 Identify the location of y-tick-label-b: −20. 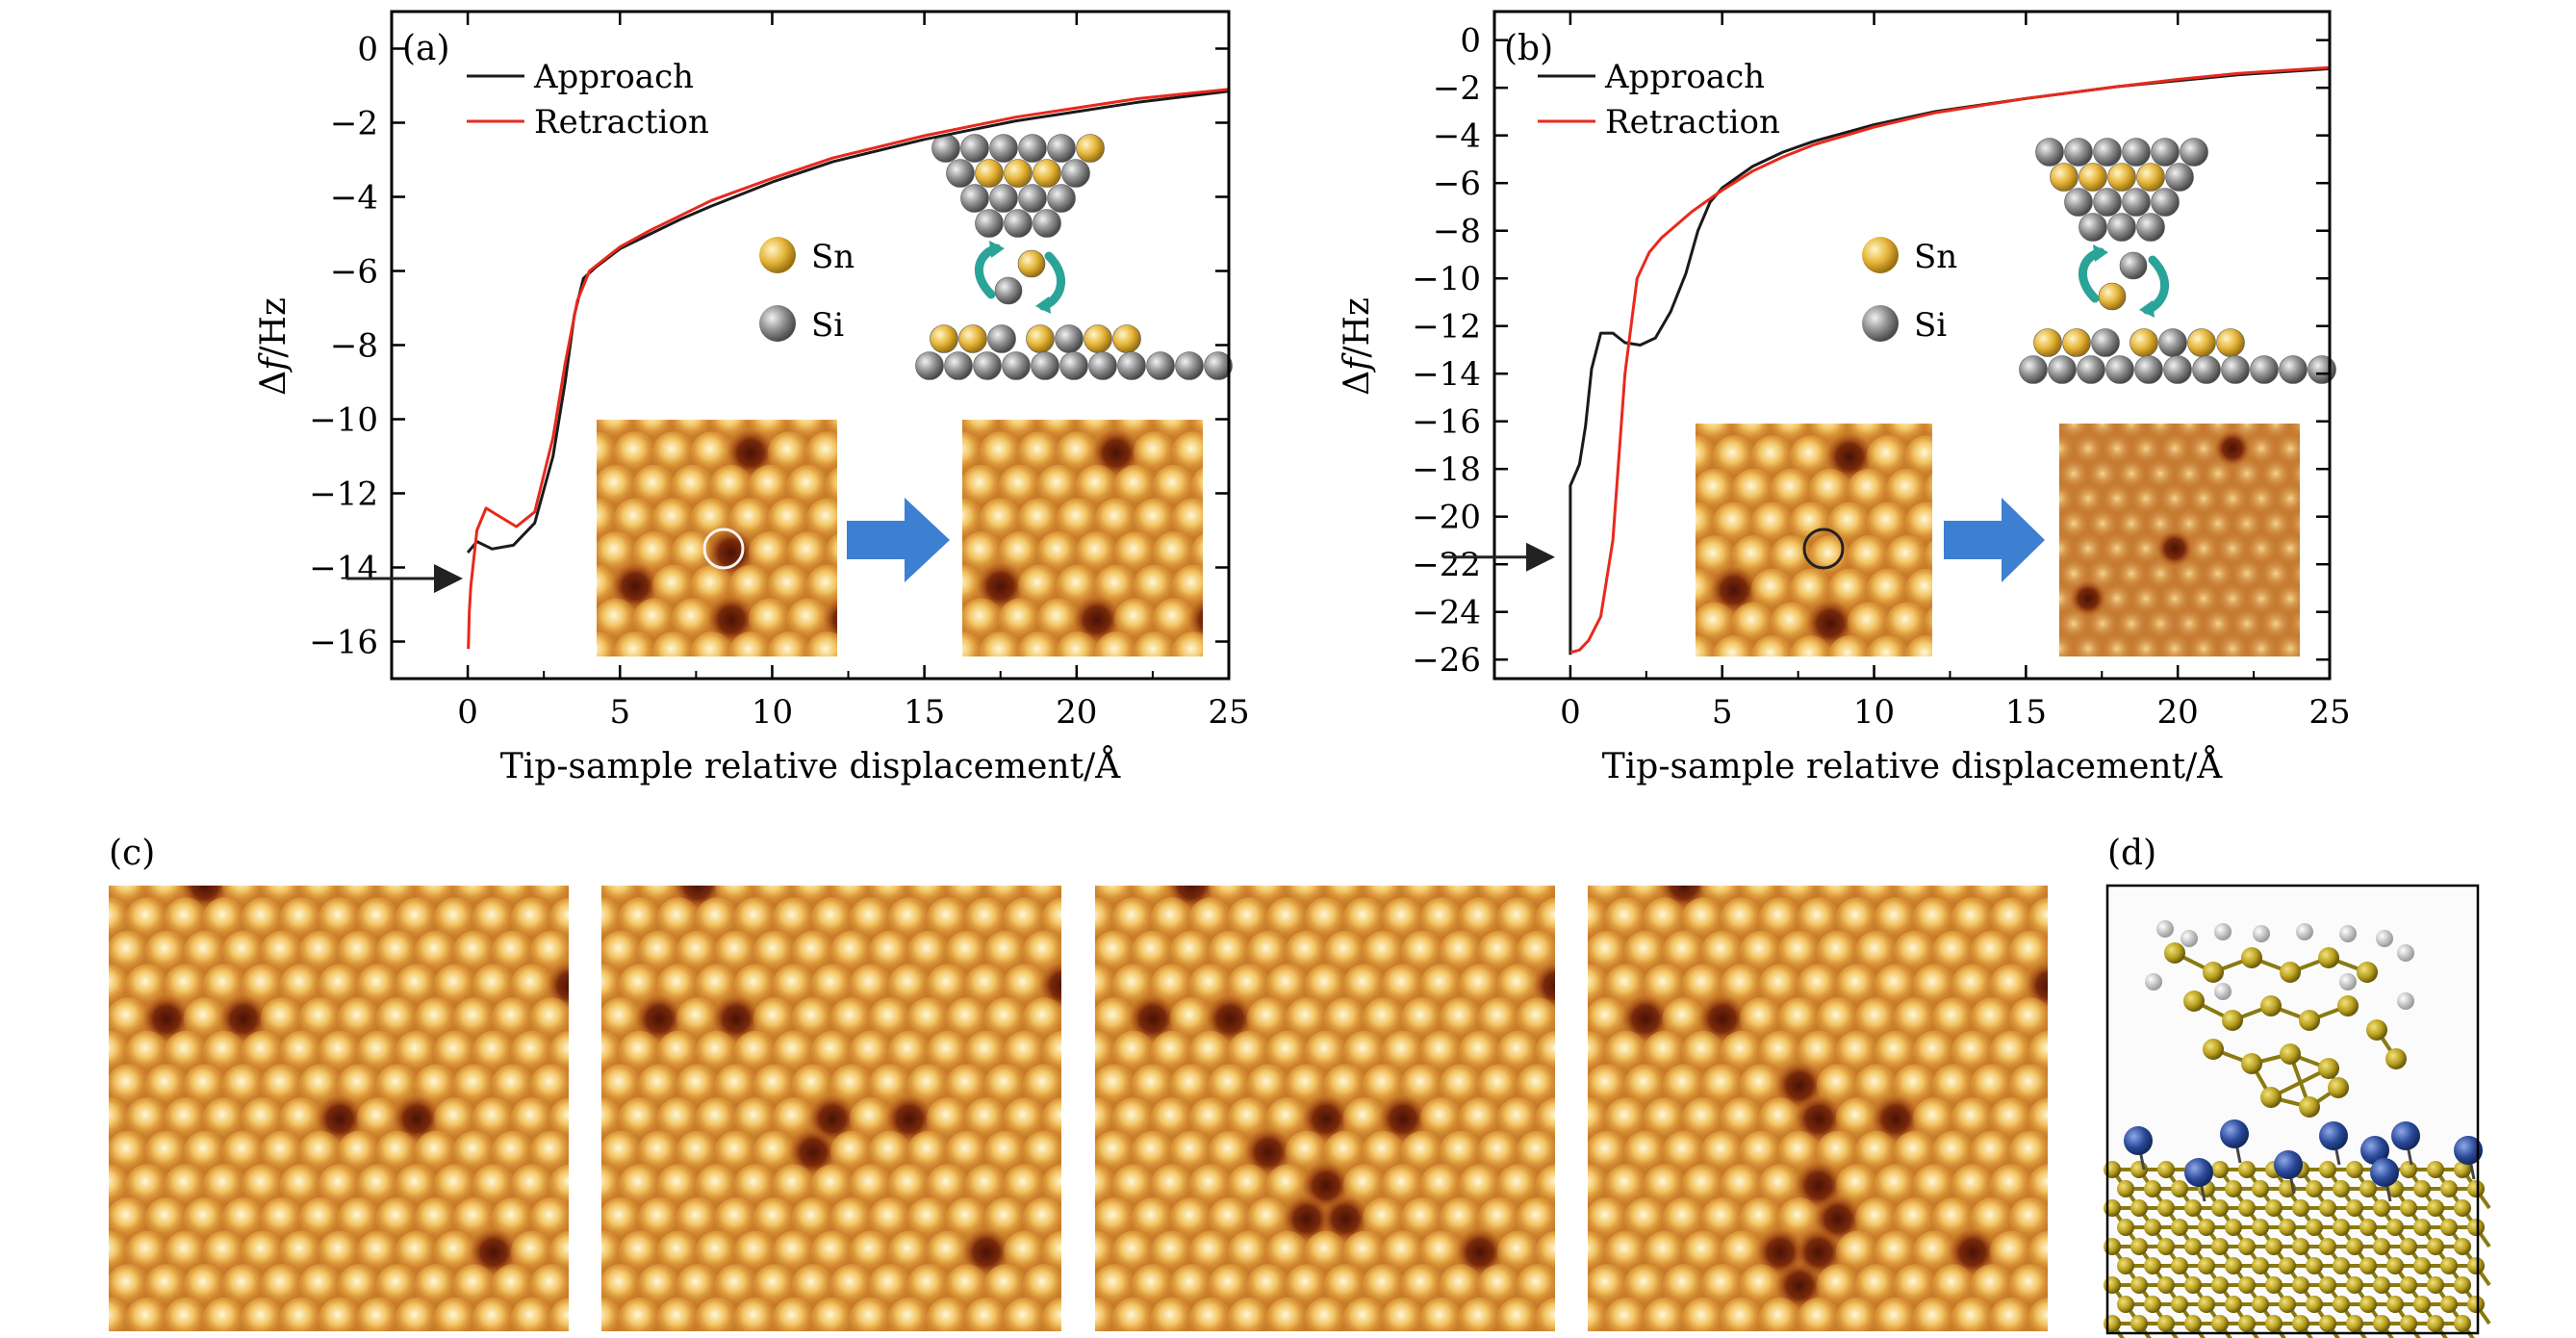
(1446, 518).